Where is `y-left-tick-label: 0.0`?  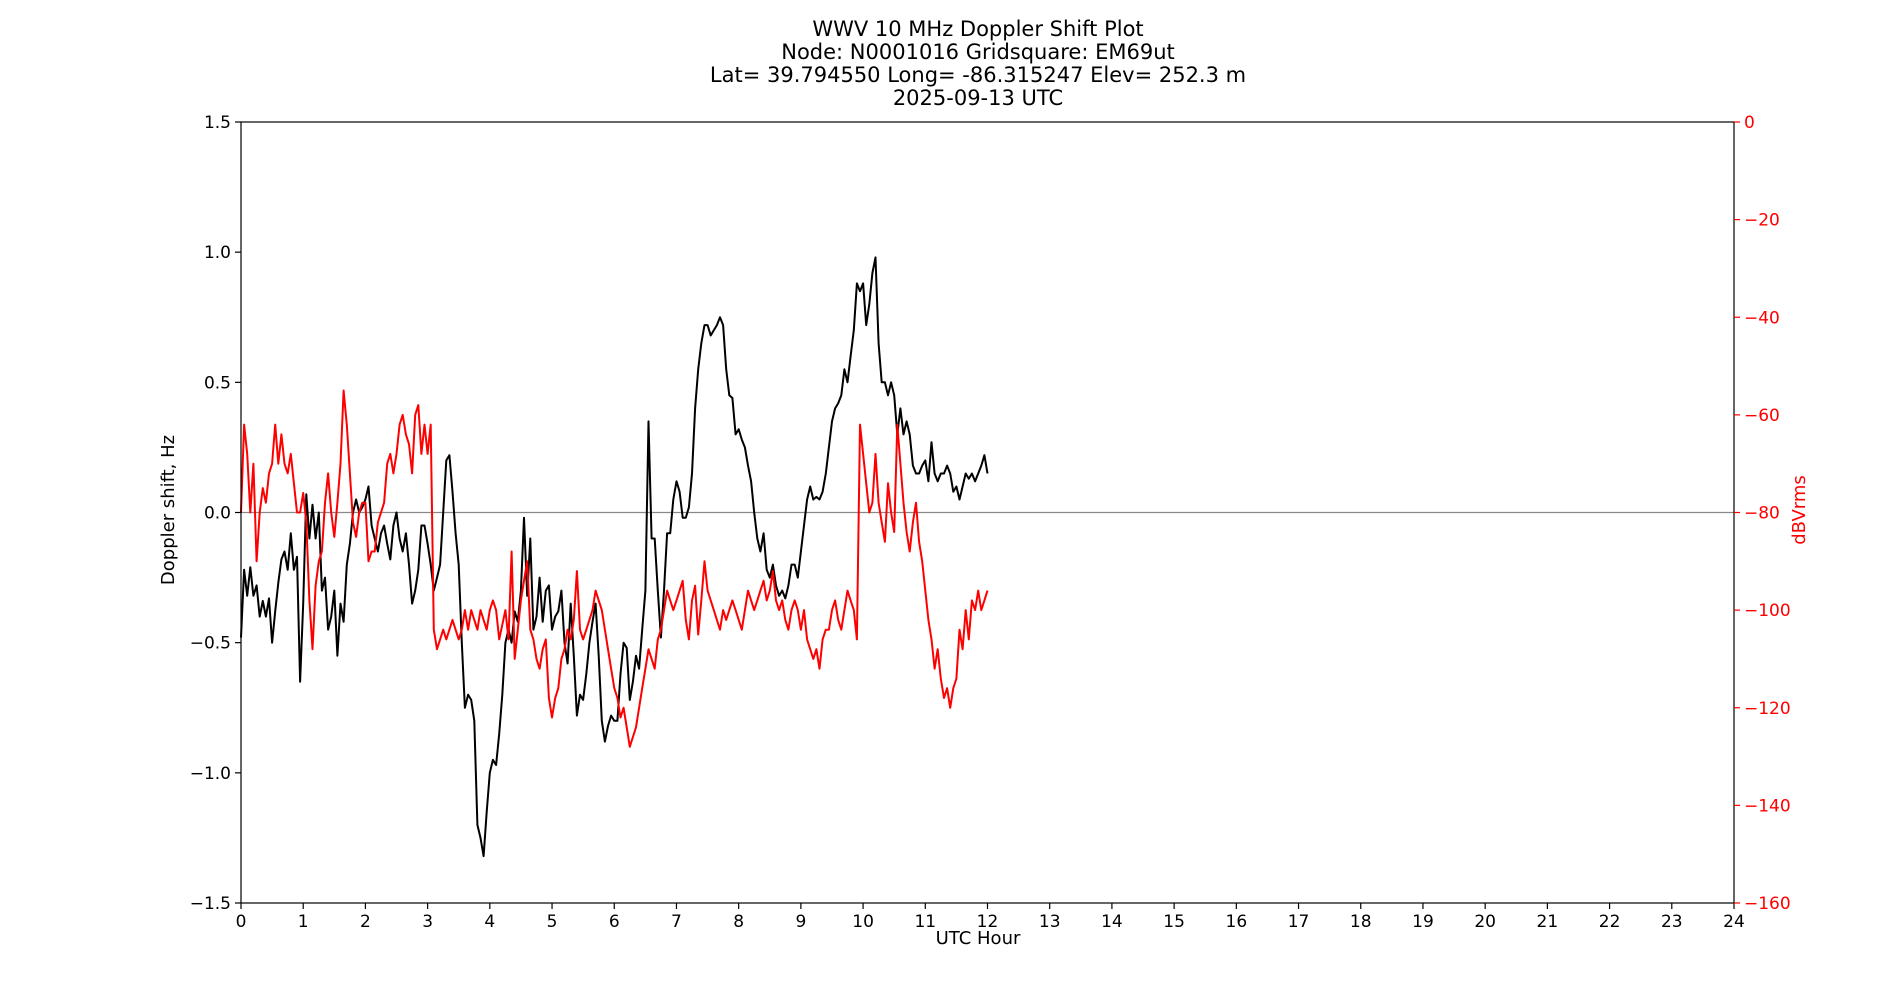 y-left-tick-label: 0.0 is located at coordinates (217, 514).